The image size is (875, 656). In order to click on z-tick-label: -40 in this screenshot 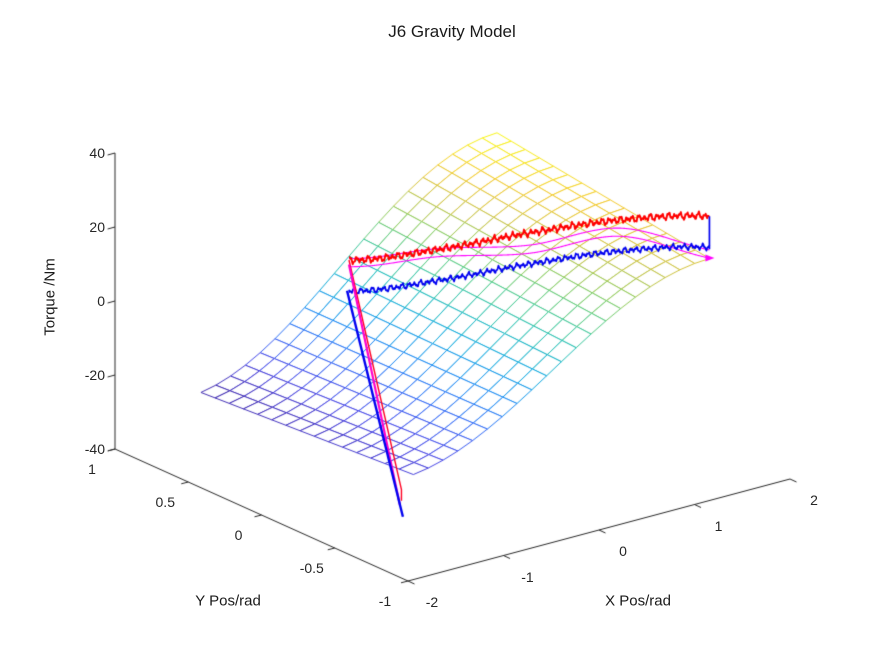, I will do `click(94, 449)`.